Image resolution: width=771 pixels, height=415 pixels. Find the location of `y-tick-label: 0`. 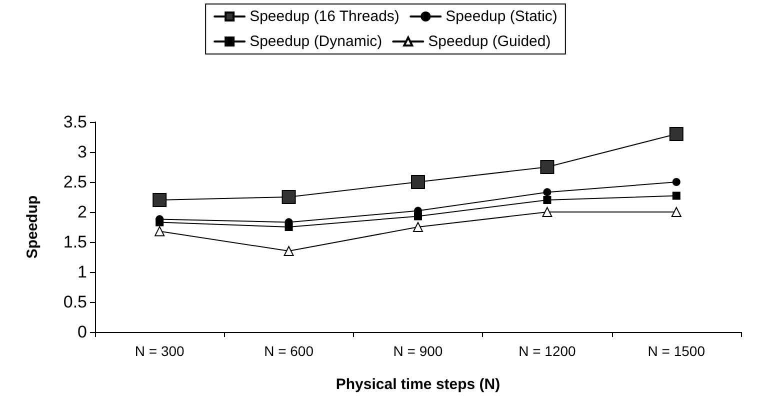

y-tick-label: 0 is located at coordinates (82, 332).